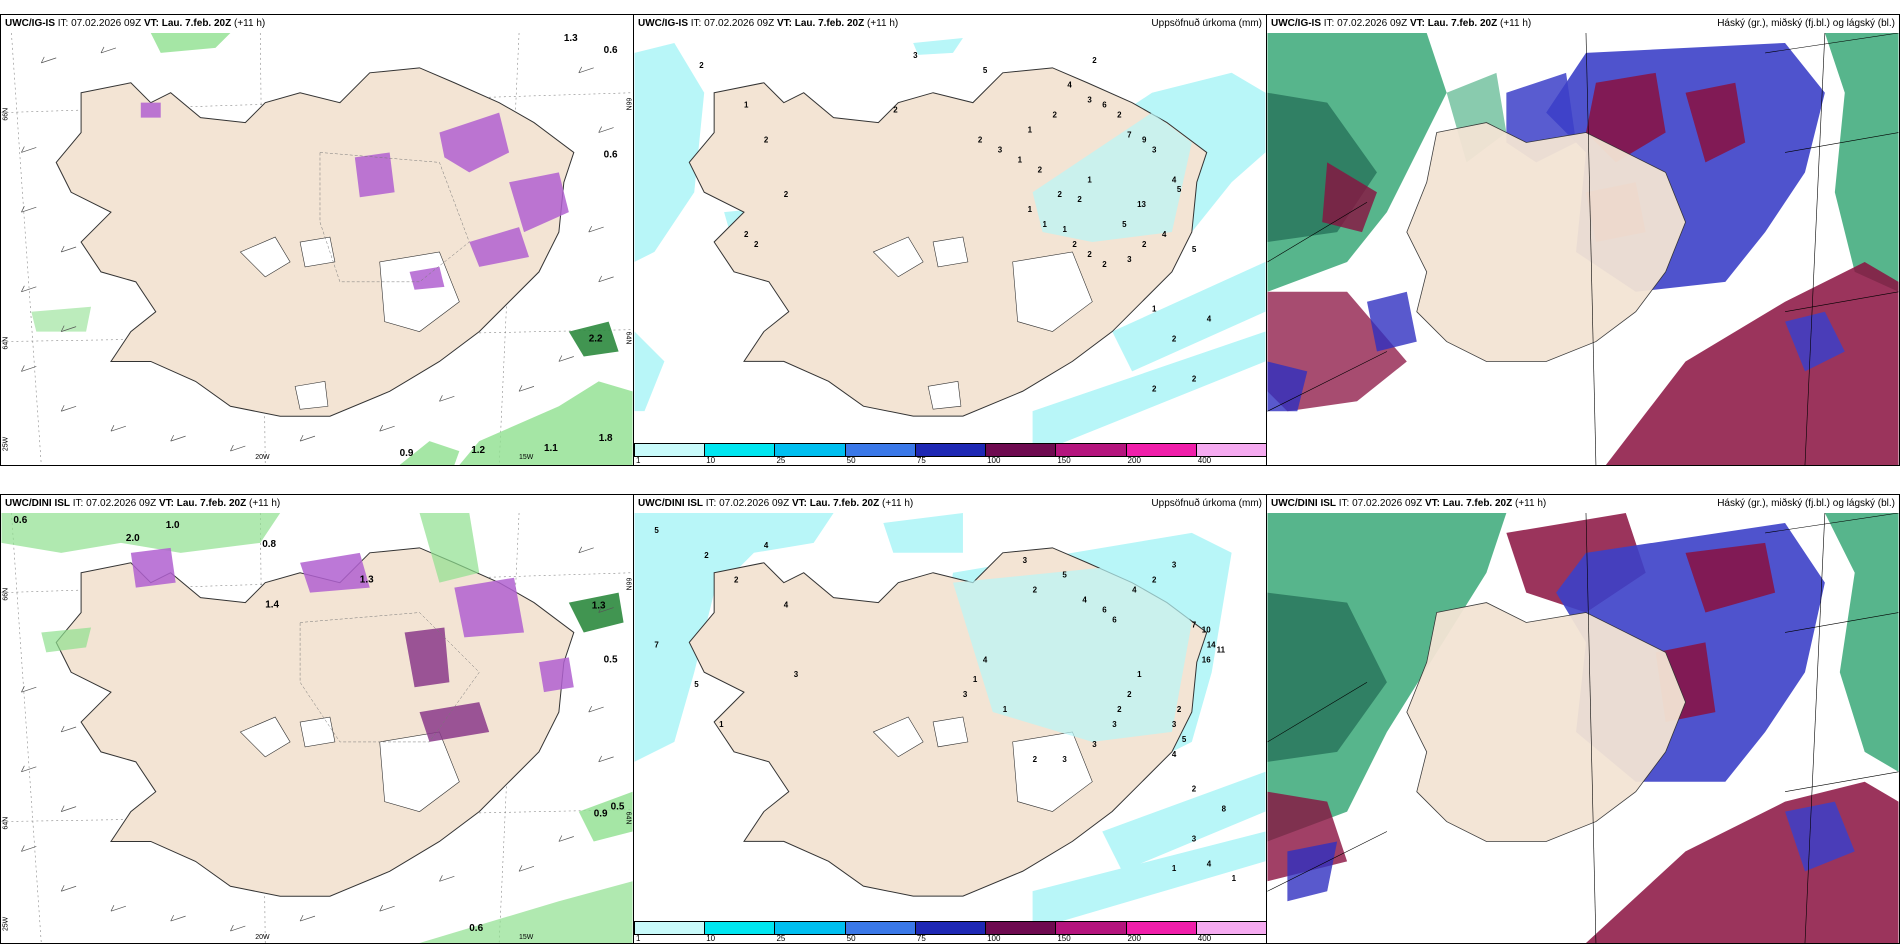  I want to click on legend-label: 25, so click(781, 460).